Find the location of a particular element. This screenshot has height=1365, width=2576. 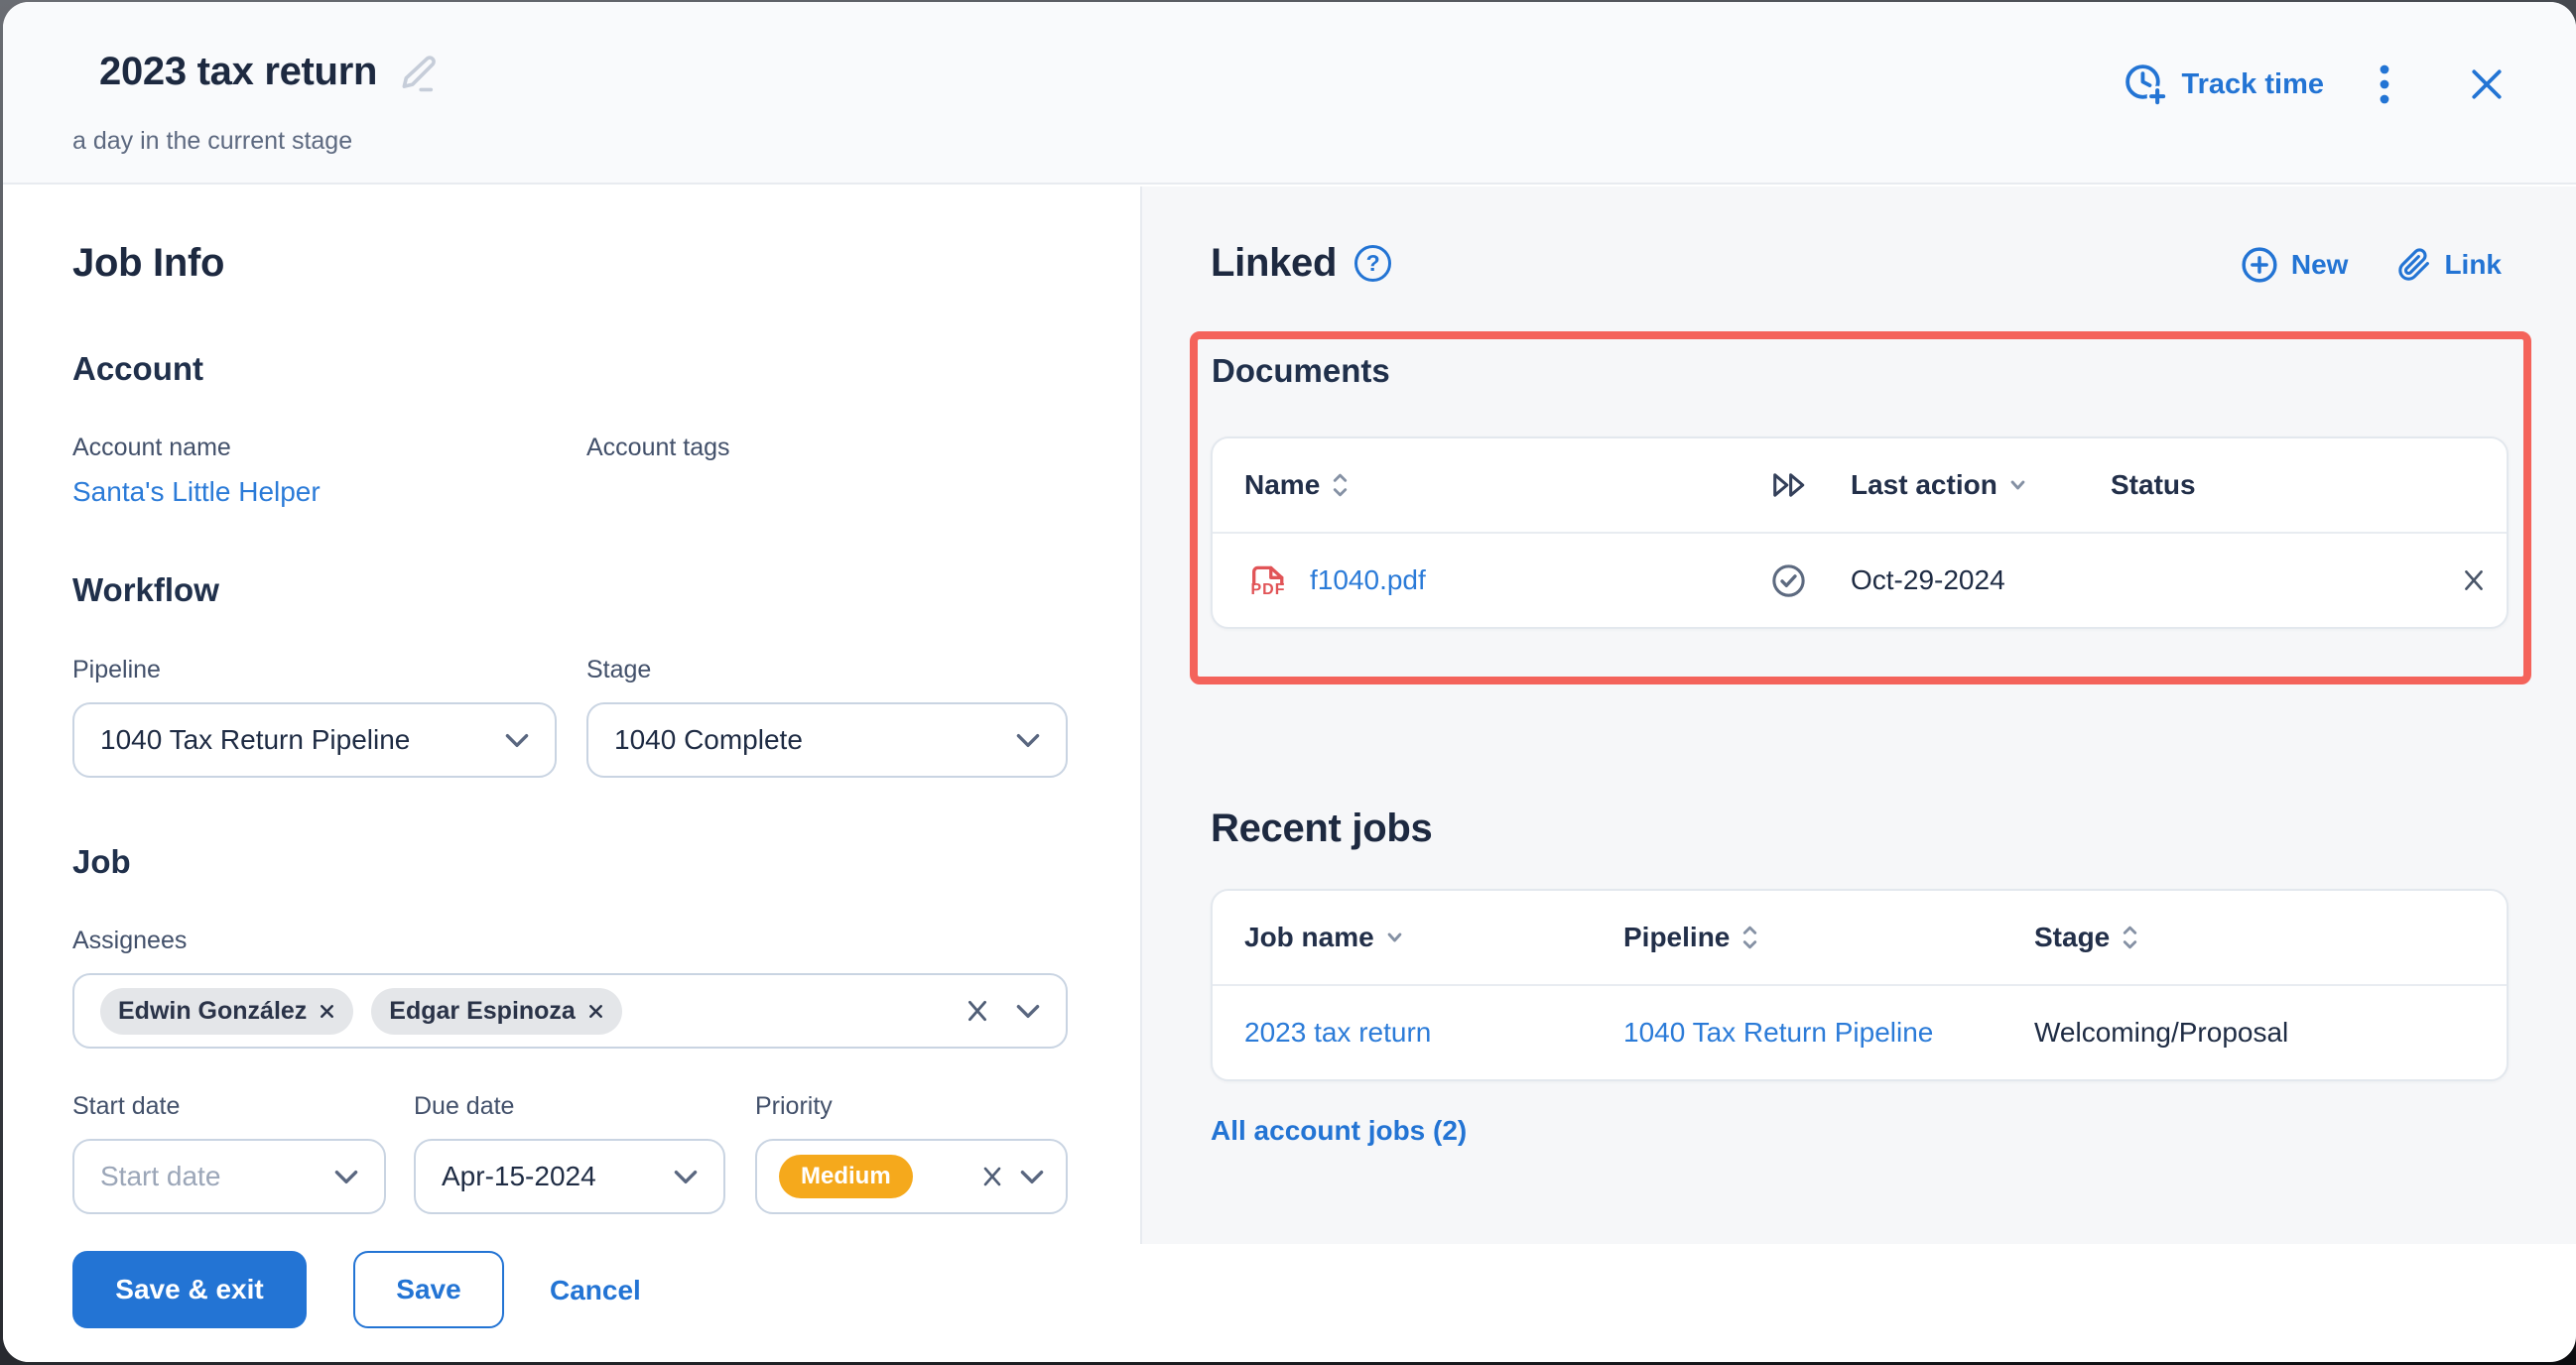

all-account-jobs-link: All account jobs (2) is located at coordinates (1340, 1130).